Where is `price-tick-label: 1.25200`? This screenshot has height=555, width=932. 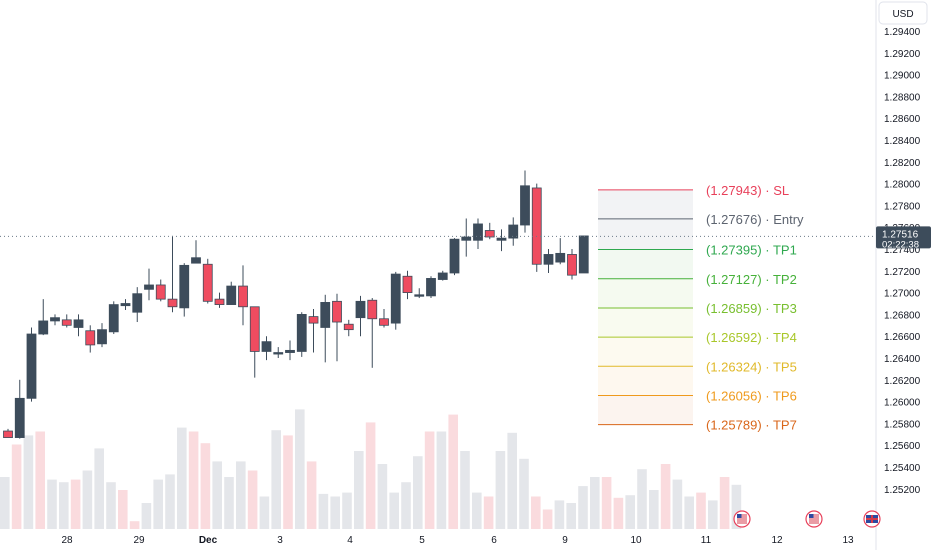 price-tick-label: 1.25200 is located at coordinates (902, 490).